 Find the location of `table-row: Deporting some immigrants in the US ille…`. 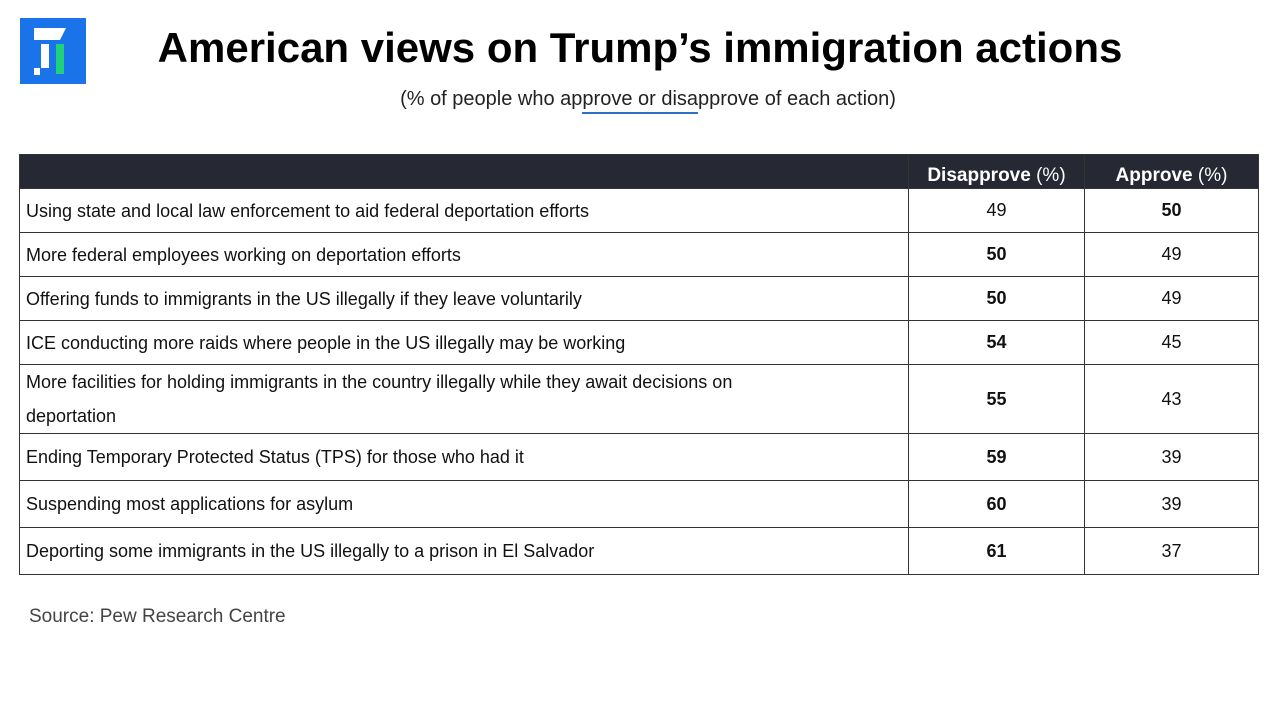

table-row: Deporting some immigrants in the US ille… is located at coordinates (639, 551).